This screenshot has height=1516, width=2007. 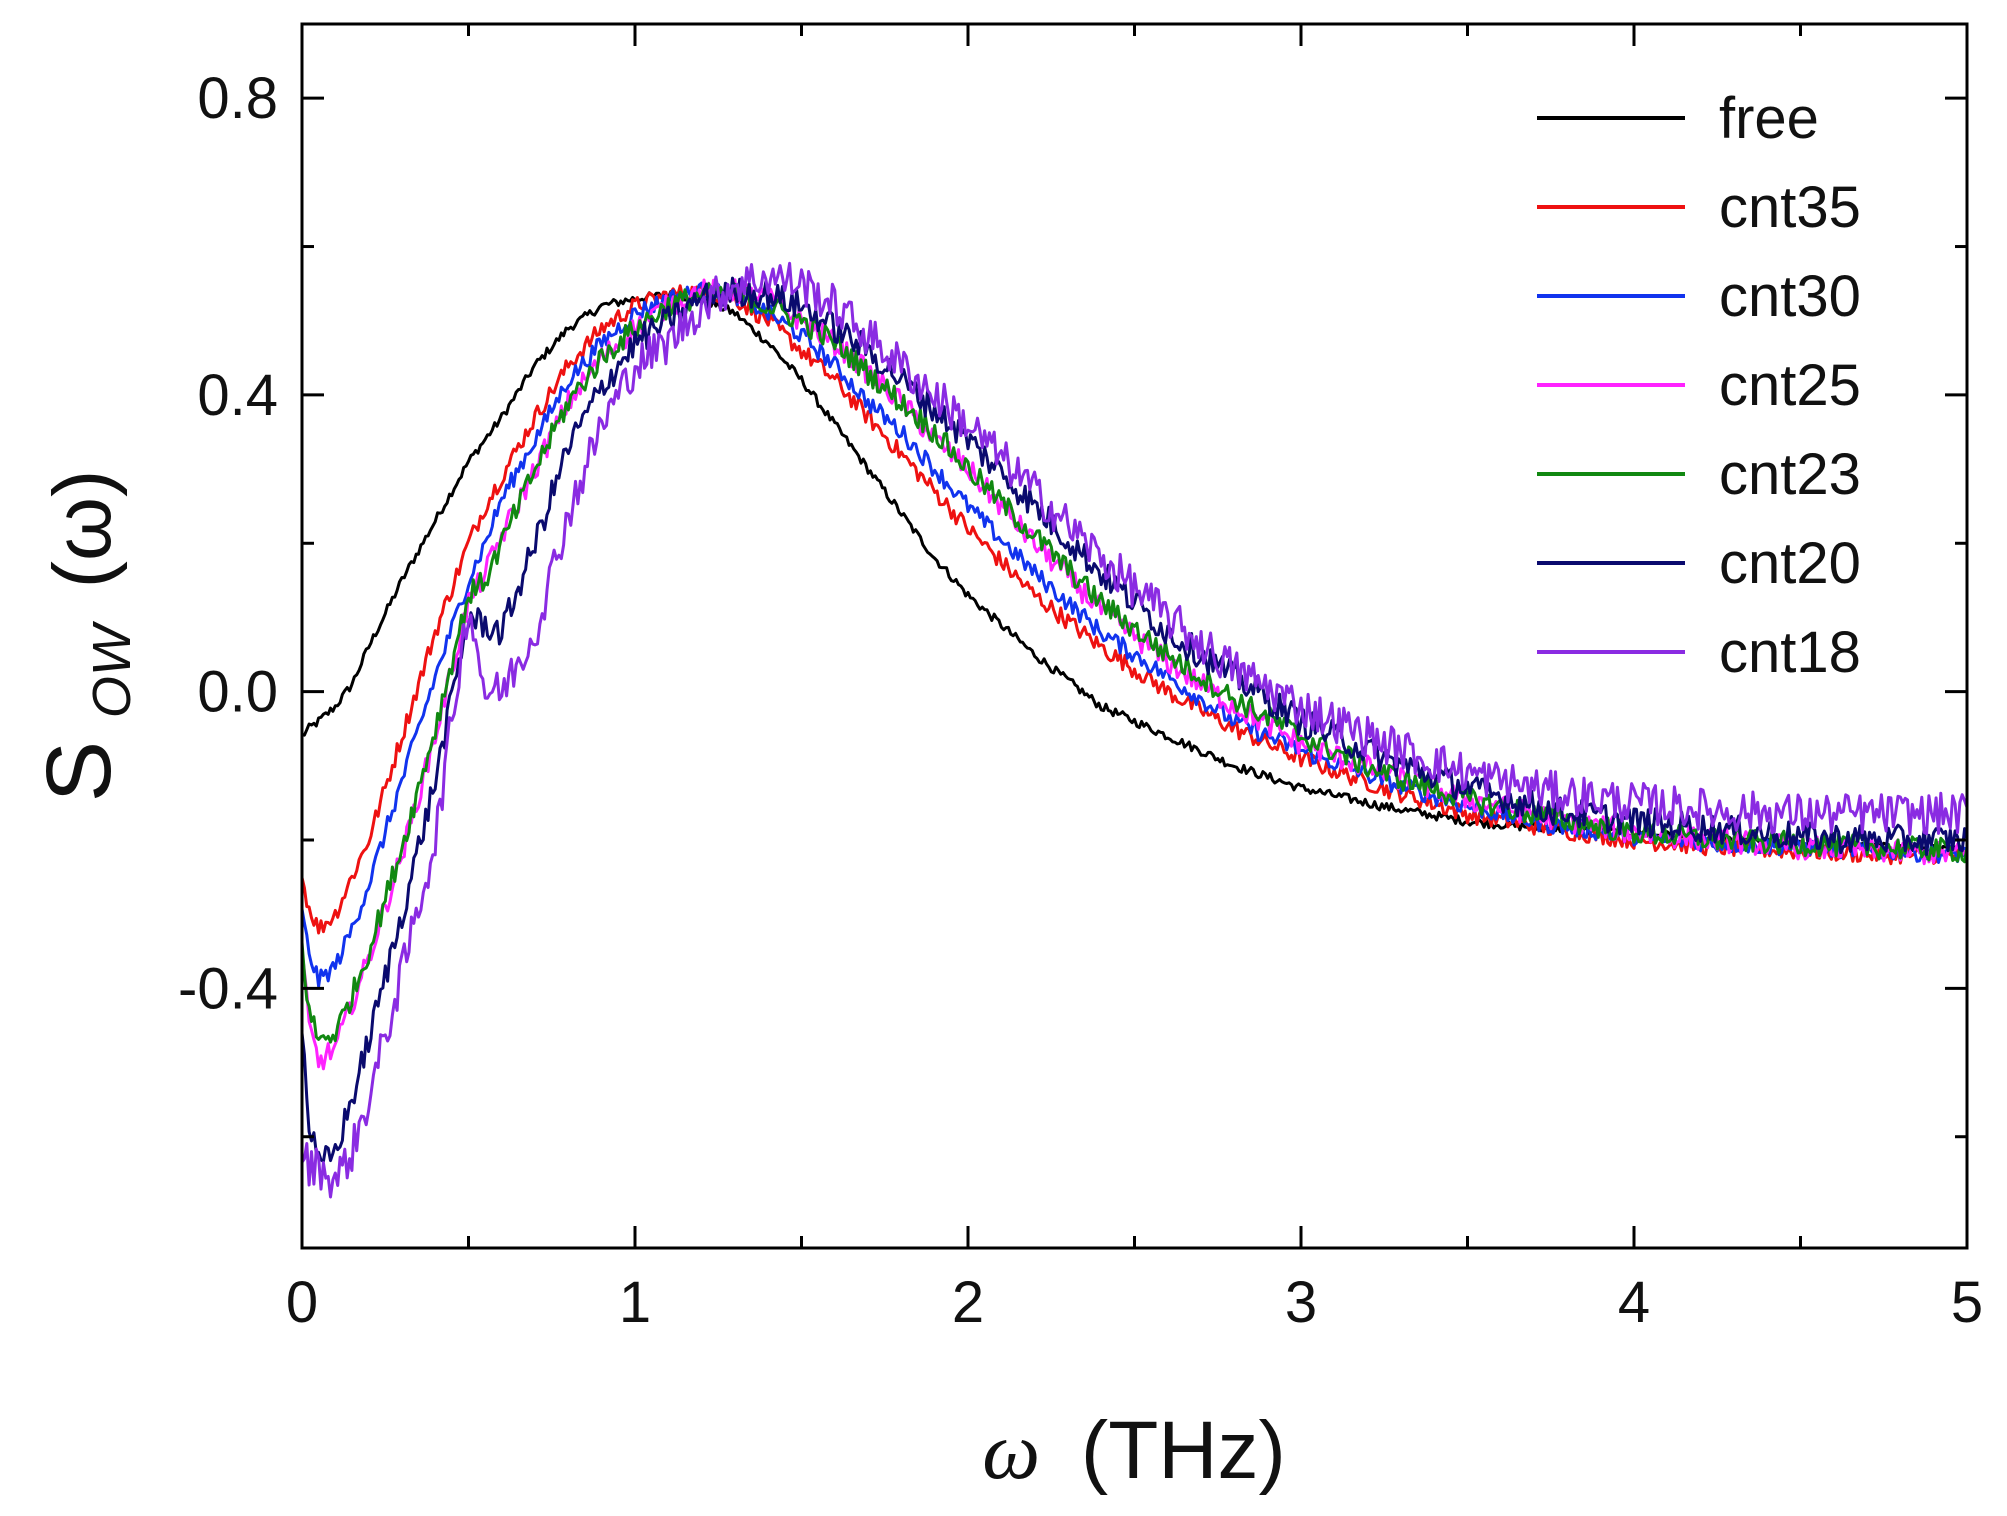 I want to click on legend-label-cnt23: cnt23, so click(x=1790, y=474).